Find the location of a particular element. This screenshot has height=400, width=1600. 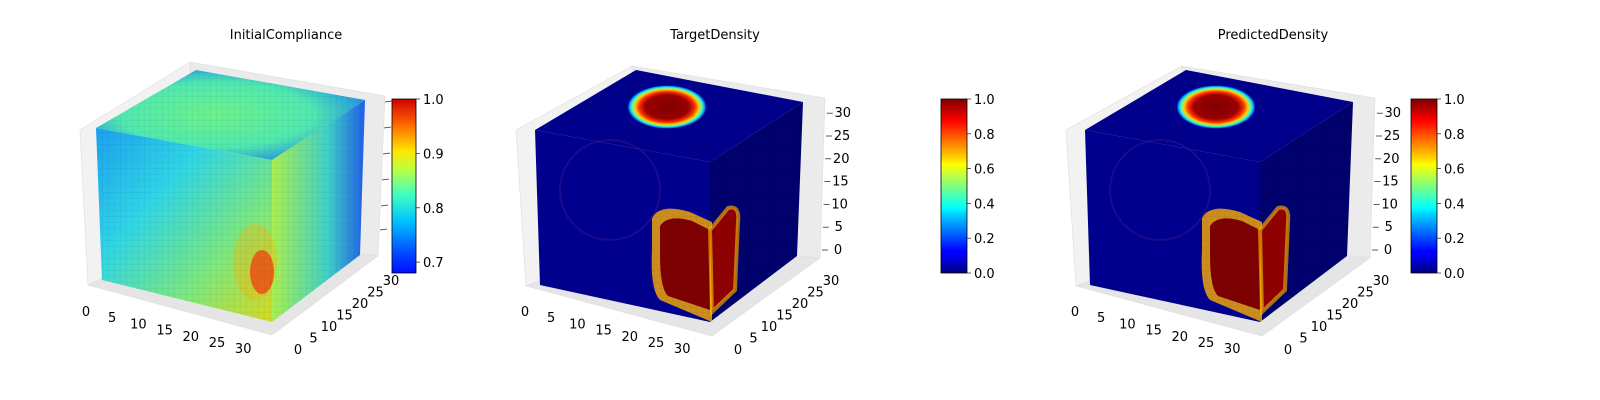

colorbar-tick-label: 0.9 is located at coordinates (433, 154).